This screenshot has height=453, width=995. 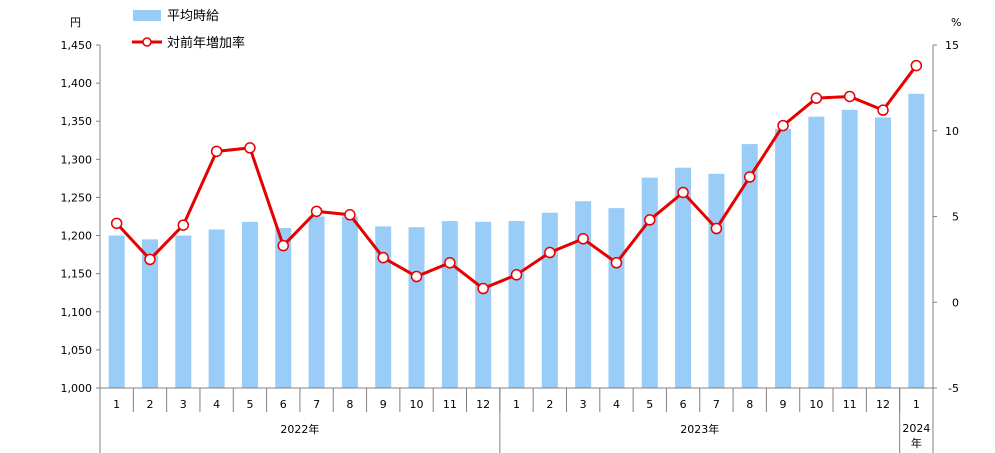 I want to click on legend: 平均時給 対前年増加率, so click(x=188, y=30).